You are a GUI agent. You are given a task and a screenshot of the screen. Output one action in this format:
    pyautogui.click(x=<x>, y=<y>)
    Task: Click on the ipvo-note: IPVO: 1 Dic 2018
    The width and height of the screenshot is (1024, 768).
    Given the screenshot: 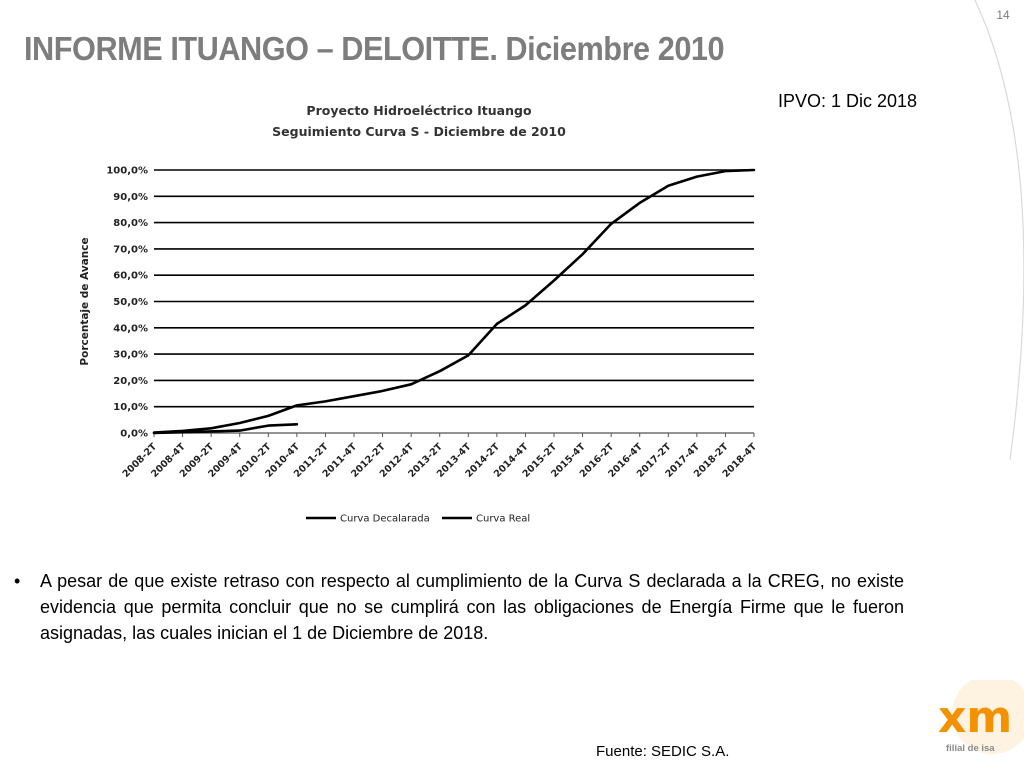 What is the action you would take?
    pyautogui.click(x=848, y=101)
    